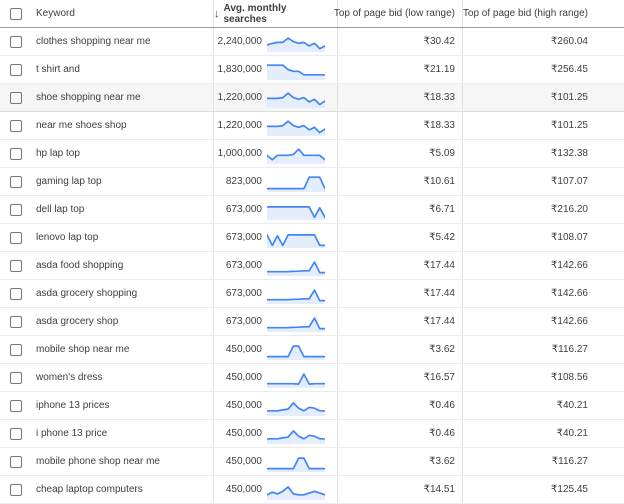 The width and height of the screenshot is (624, 504). What do you see at coordinates (569, 461) in the screenshot?
I see `bid-high-value: ₹116.27` at bounding box center [569, 461].